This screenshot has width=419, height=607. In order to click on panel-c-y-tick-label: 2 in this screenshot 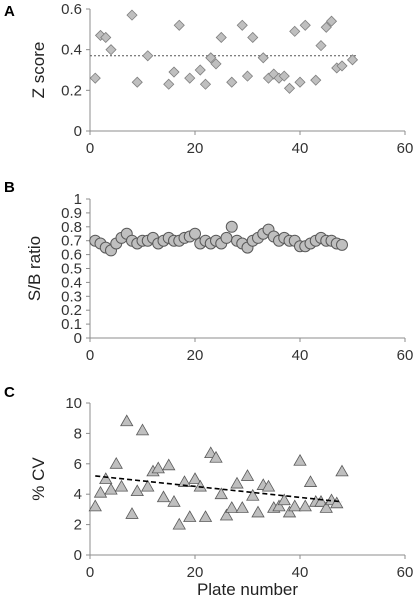, I will do `click(78, 525)`.